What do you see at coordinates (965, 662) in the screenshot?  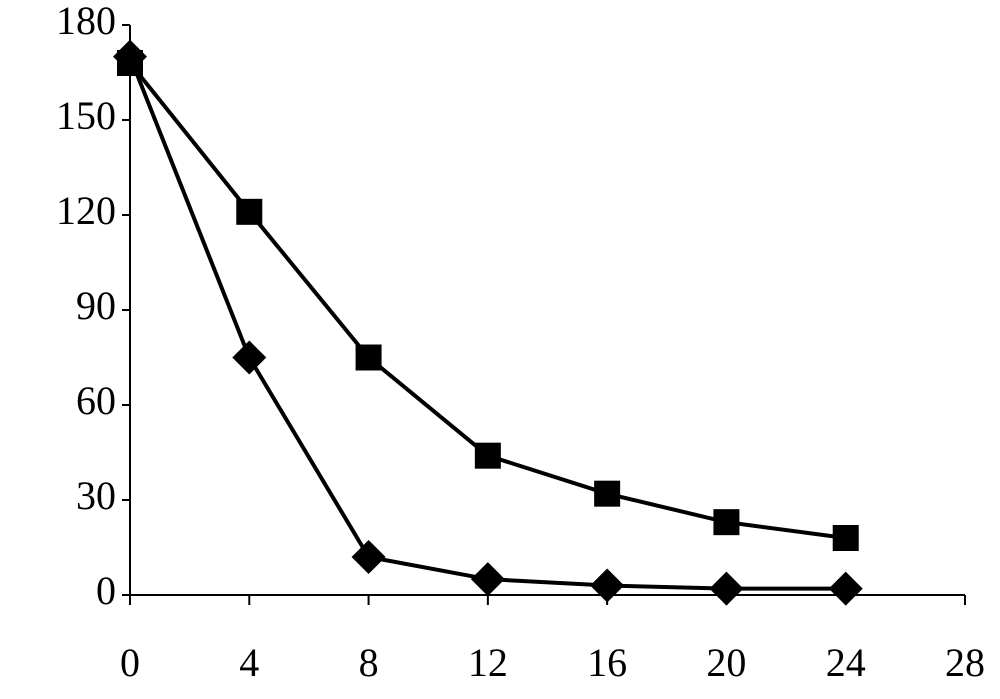 I see `x-tick-label: 28` at bounding box center [965, 662].